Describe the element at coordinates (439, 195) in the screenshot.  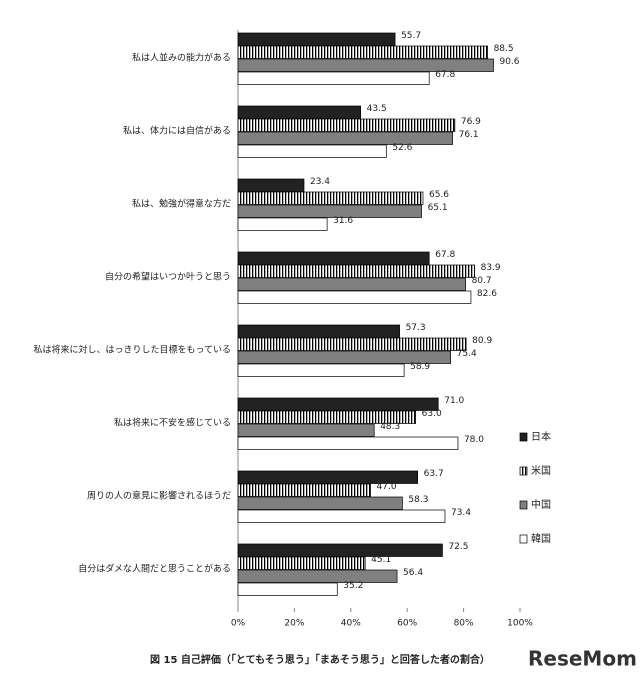
I see `value-label: 65.6` at that location.